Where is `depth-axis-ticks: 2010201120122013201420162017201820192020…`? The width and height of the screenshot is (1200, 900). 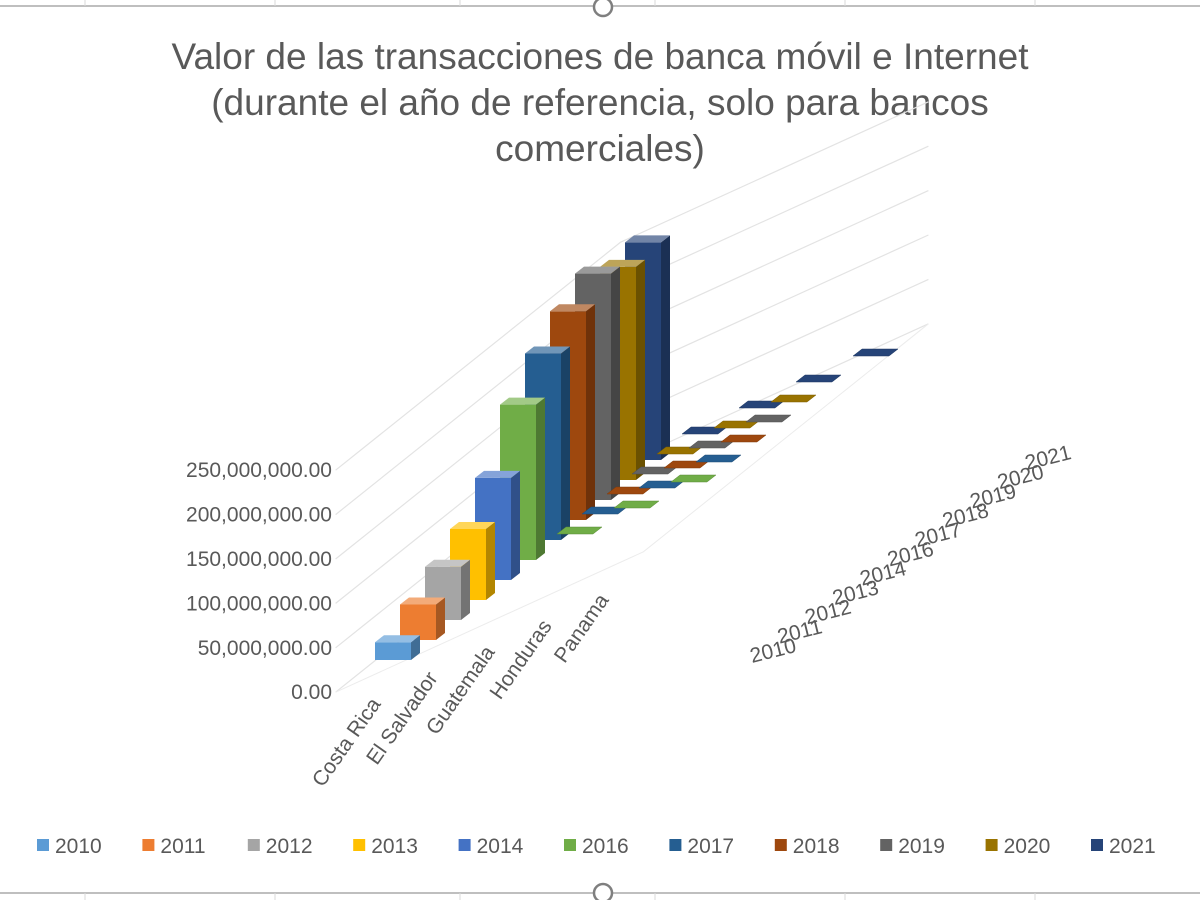 depth-axis-ticks: 2010201120122013201420162017201820192020… is located at coordinates (911, 554).